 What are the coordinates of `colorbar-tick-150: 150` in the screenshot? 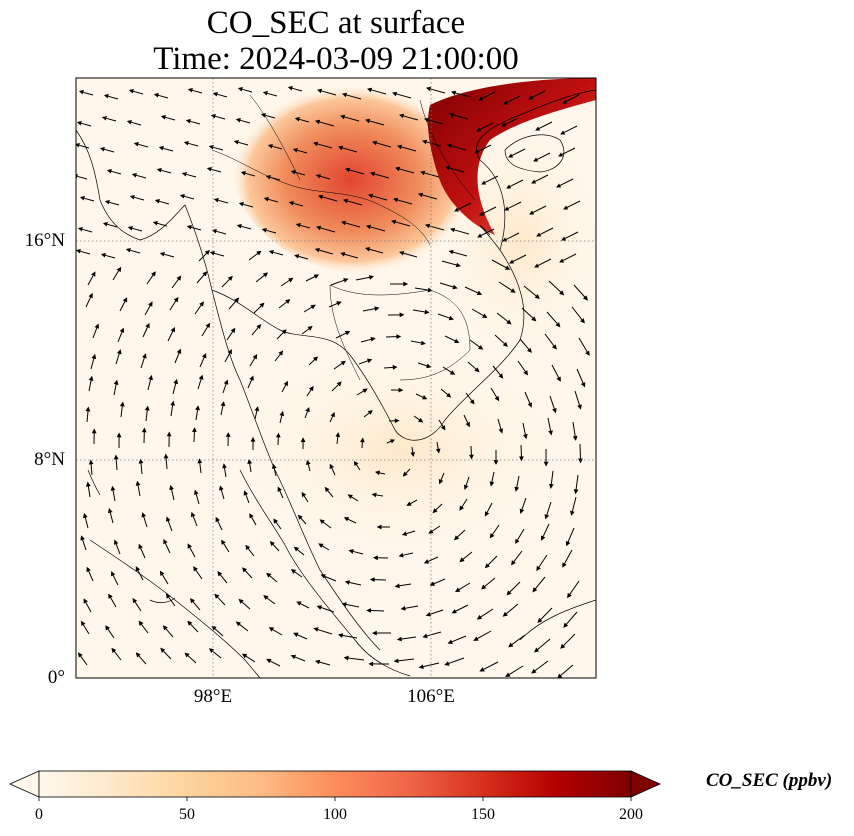 It's located at (483, 814).